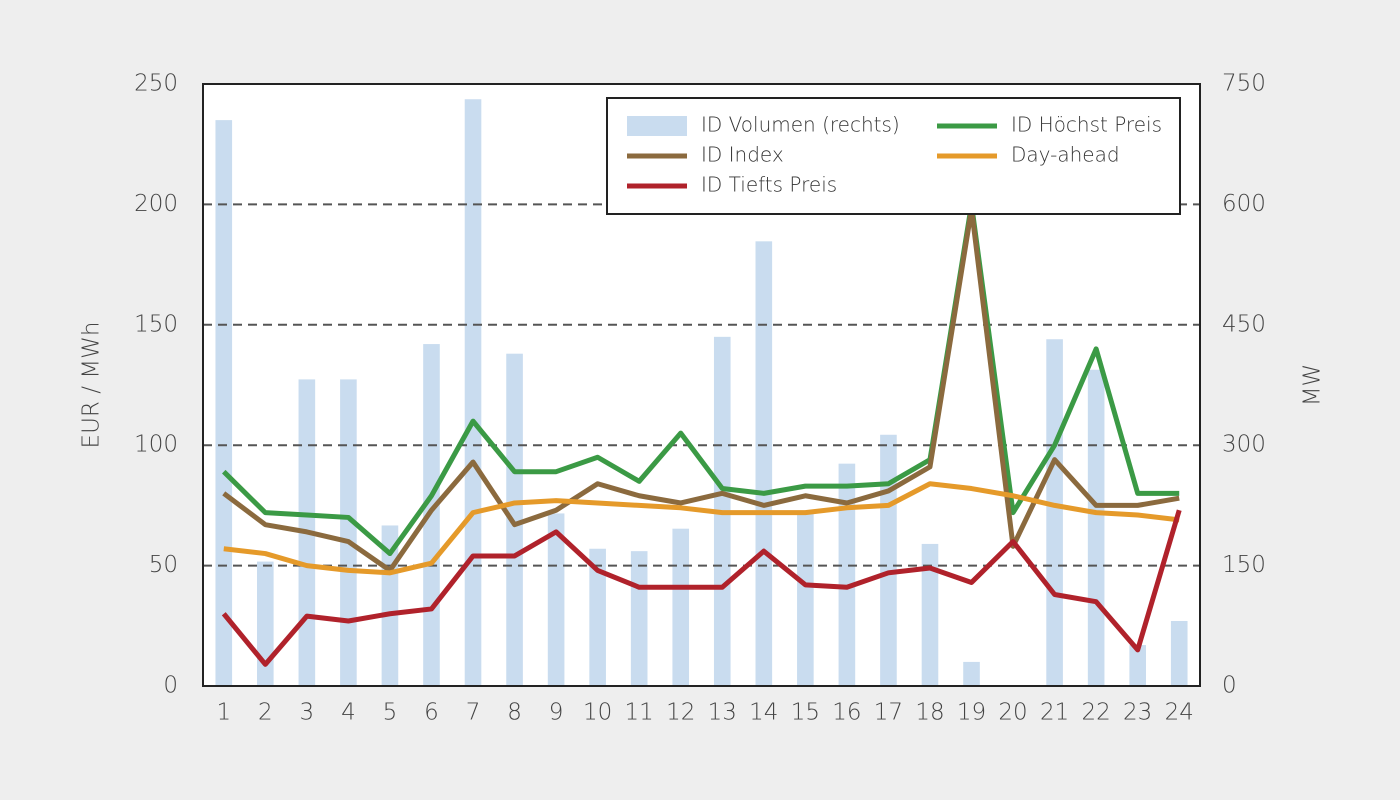  What do you see at coordinates (929, 713) in the screenshot?
I see `x-tick-label: 18` at bounding box center [929, 713].